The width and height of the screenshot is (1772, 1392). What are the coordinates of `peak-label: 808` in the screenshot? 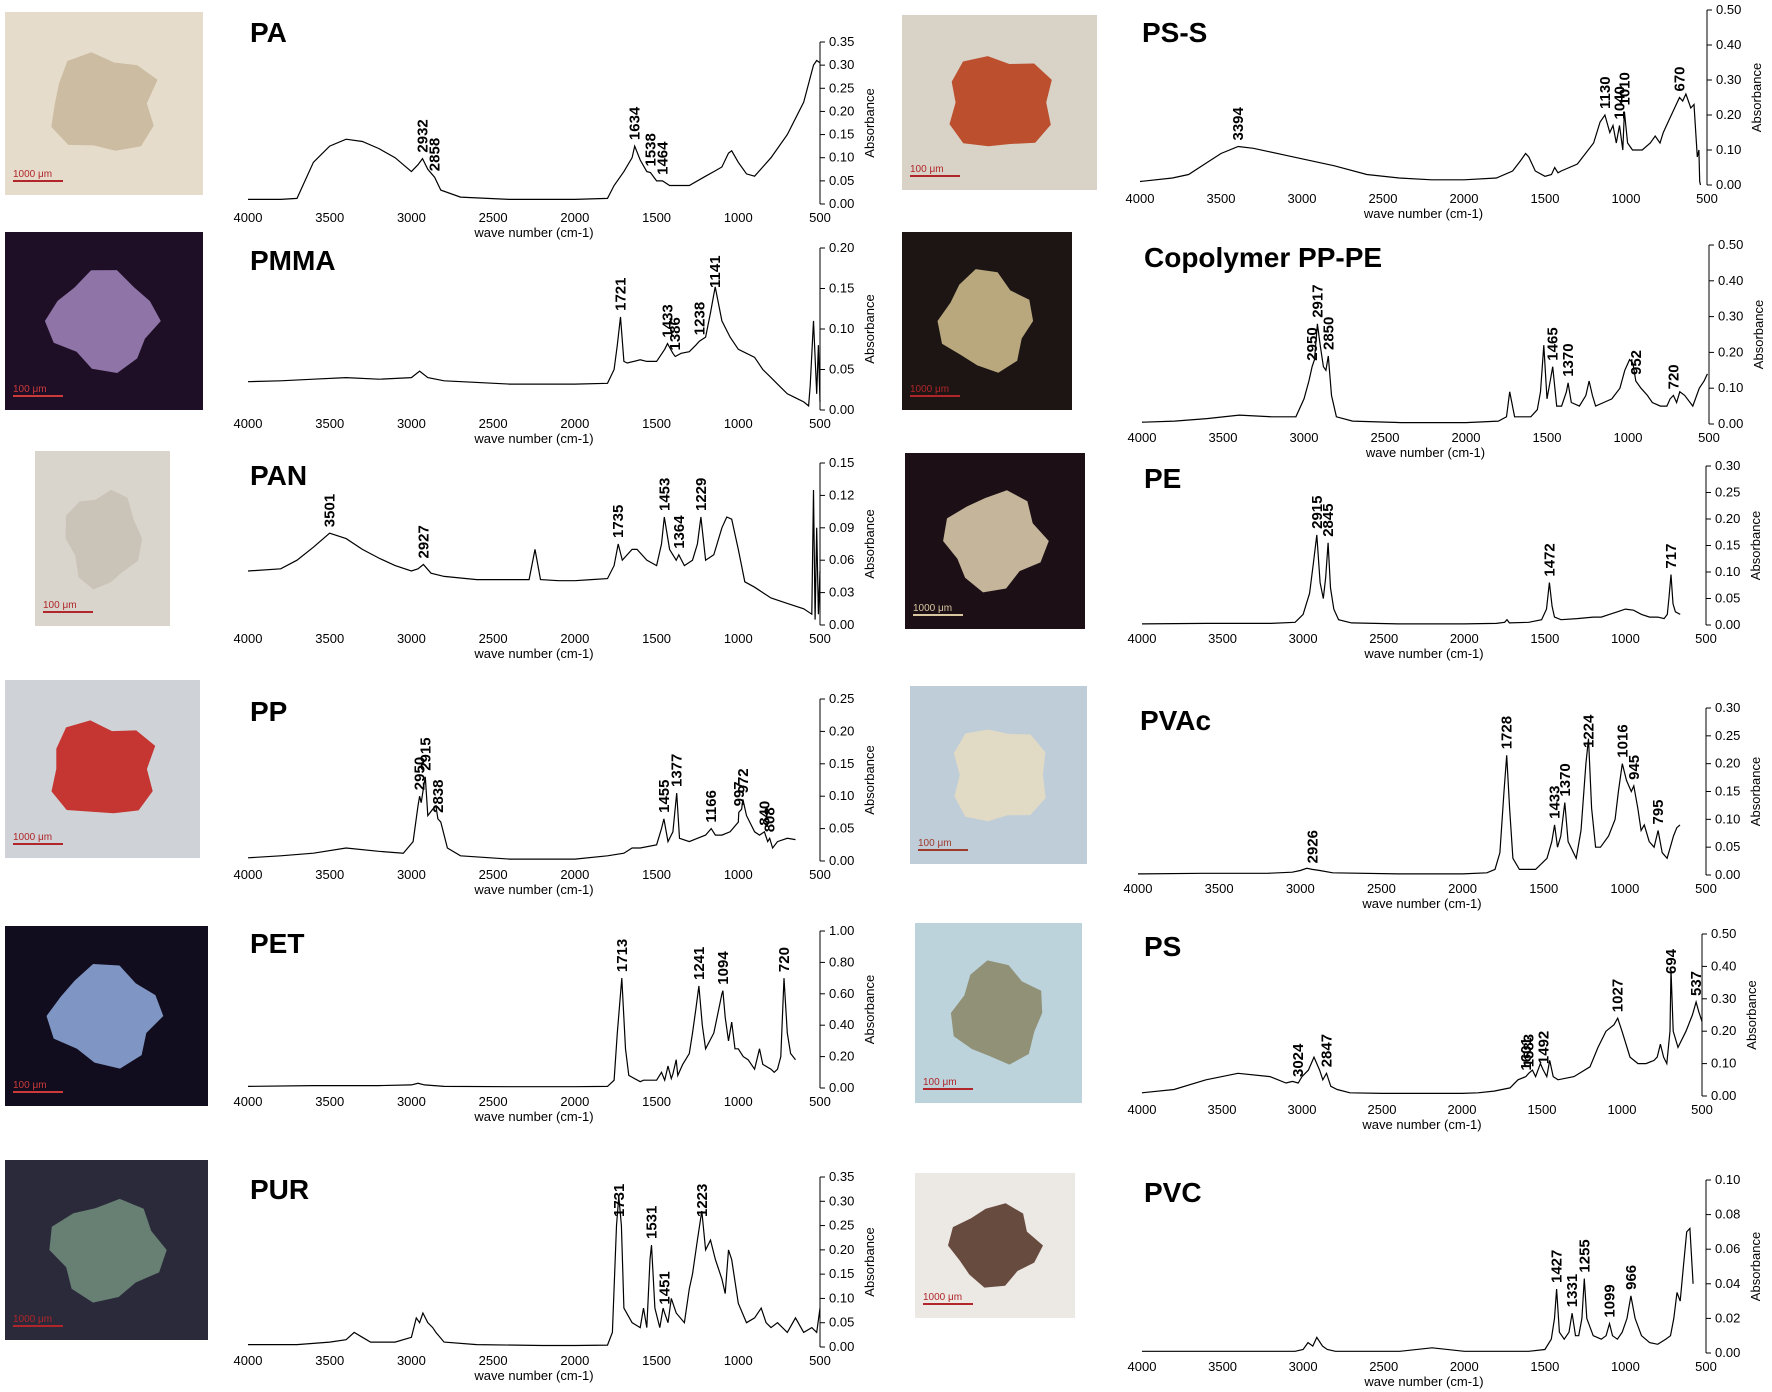 It's located at (770, 819).